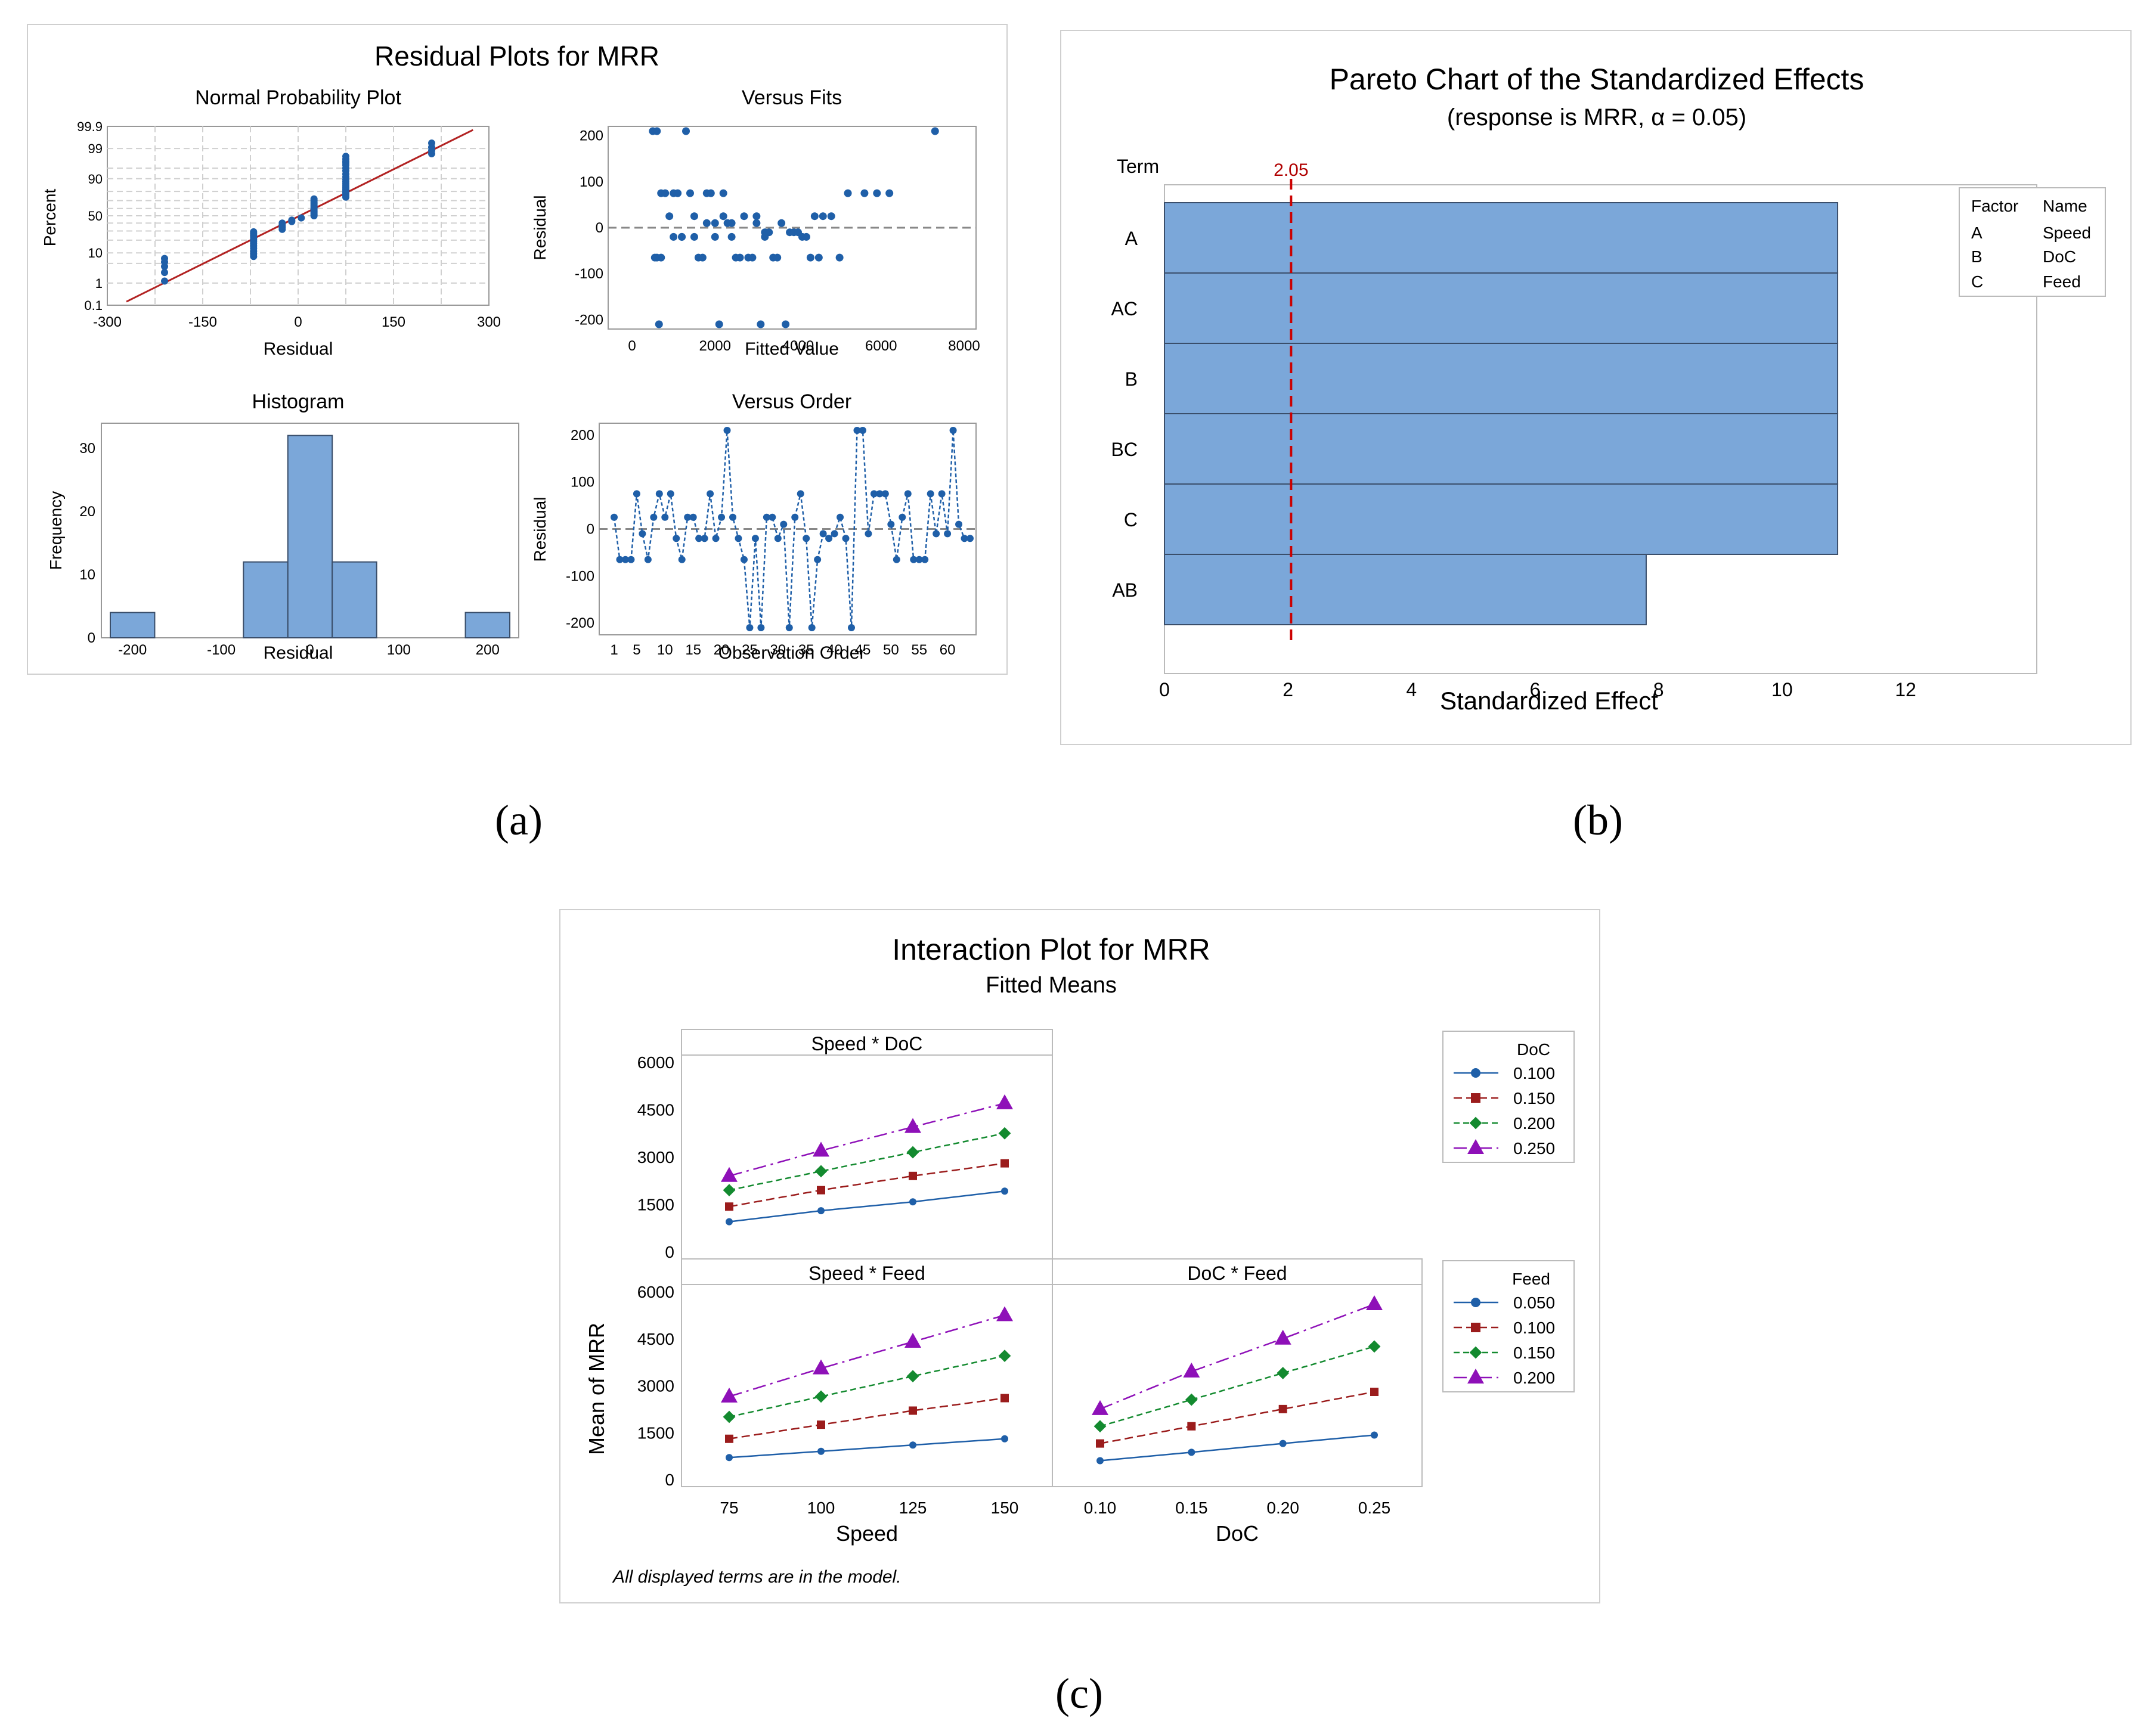  Describe the element at coordinates (298, 349) in the screenshot. I see `npp-xlabel: Residual` at that location.